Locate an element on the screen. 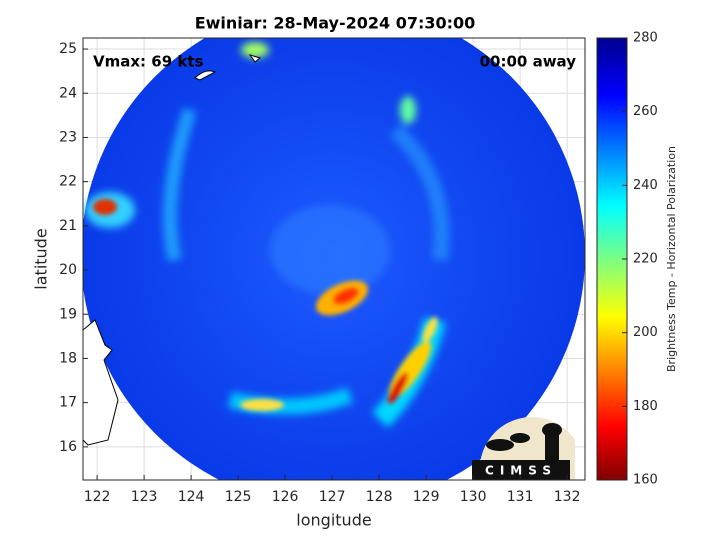 The image size is (720, 544). x-tick-label: 130 is located at coordinates (473, 497).